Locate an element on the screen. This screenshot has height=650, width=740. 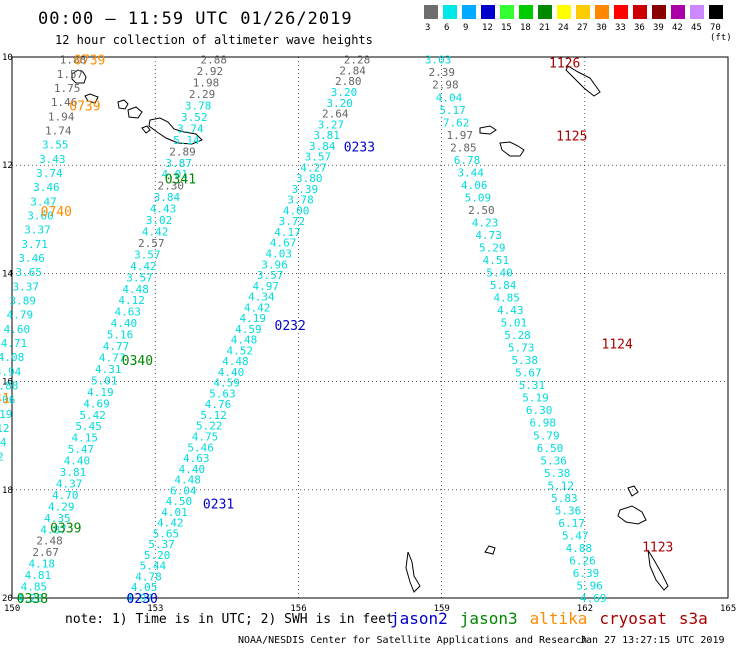
pass-time-label: 0232 is located at coordinates (290, 326).